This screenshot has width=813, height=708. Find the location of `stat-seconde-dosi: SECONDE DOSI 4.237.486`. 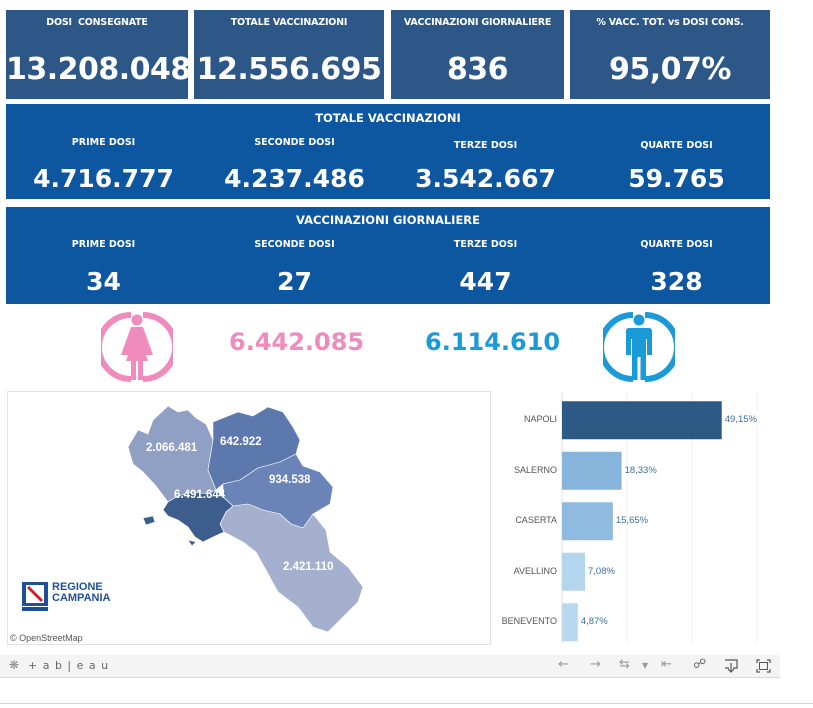

stat-seconde-dosi: SECONDE DOSI 4.237.486 is located at coordinates (294, 151).